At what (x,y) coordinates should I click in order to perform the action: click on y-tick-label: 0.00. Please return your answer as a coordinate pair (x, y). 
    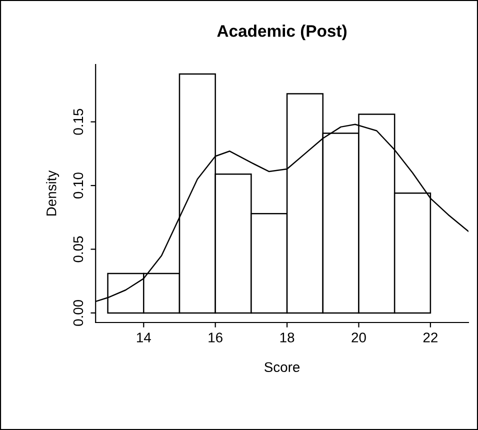
    Looking at the image, I should click on (78, 313).